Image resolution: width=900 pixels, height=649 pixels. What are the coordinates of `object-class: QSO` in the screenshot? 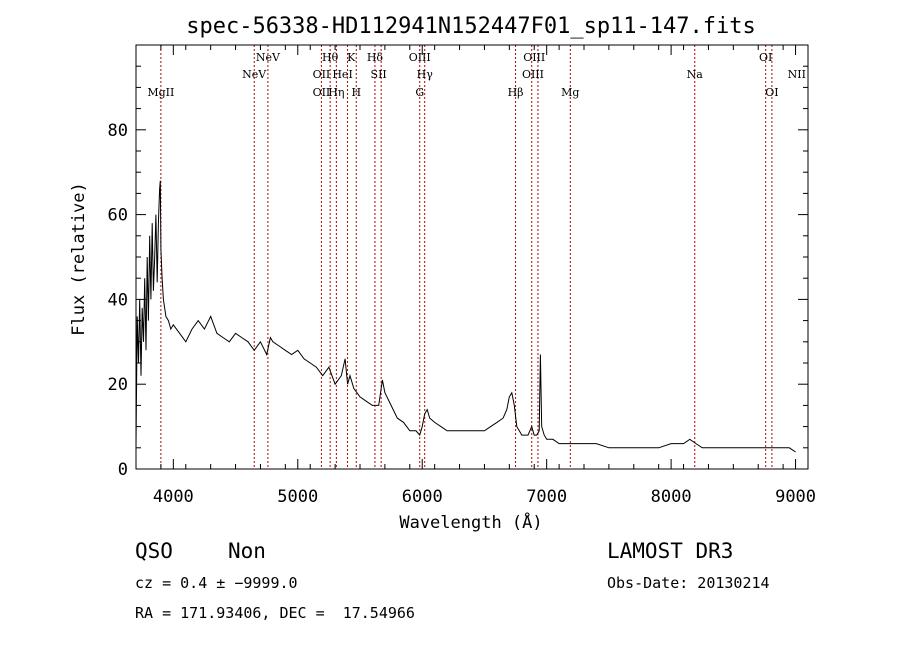 It's located at (154, 551).